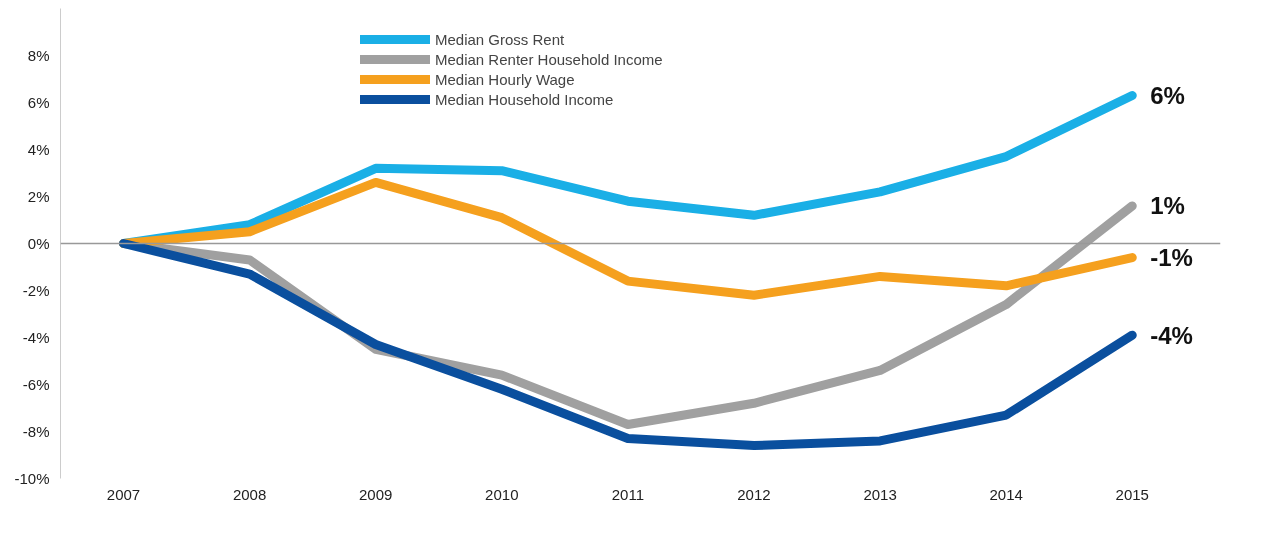  What do you see at coordinates (505, 79) in the screenshot?
I see `legend-label: Median Hourly Wage` at bounding box center [505, 79].